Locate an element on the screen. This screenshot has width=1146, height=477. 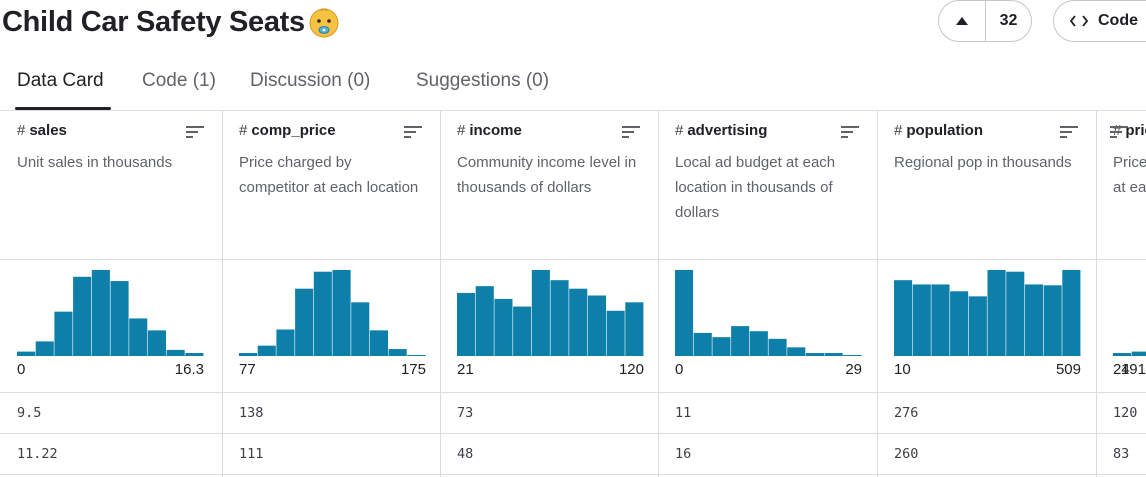
column-header: #price is located at coordinates (1129, 130).